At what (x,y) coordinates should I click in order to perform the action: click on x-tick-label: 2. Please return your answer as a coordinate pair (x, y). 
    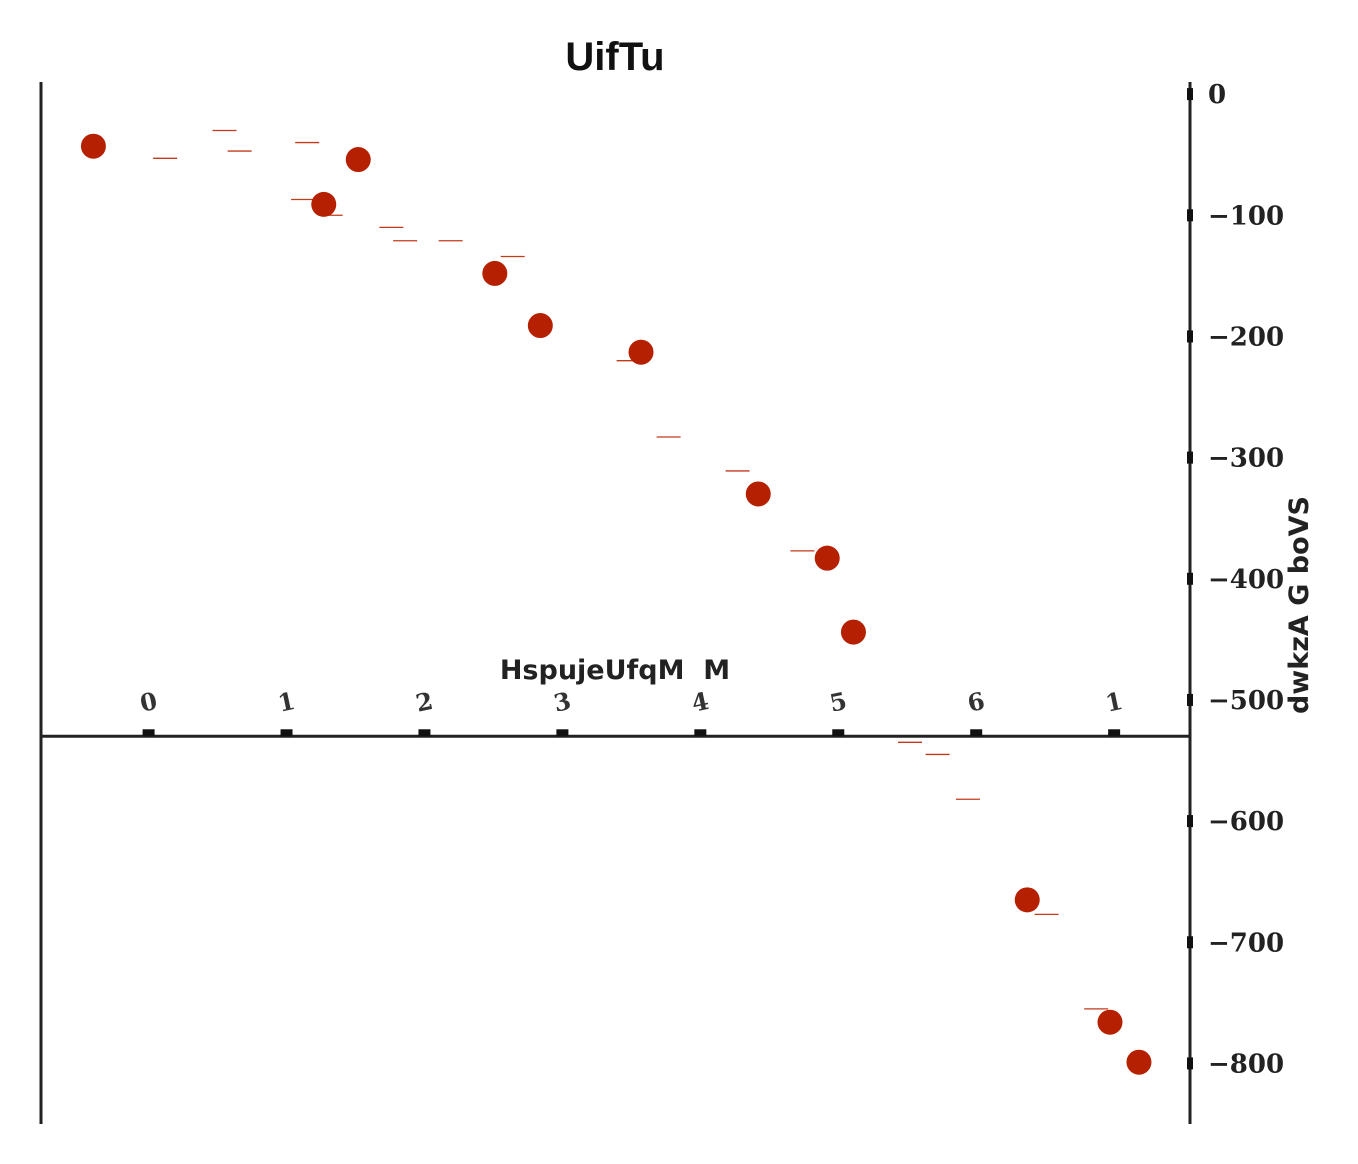
    Looking at the image, I should click on (424, 702).